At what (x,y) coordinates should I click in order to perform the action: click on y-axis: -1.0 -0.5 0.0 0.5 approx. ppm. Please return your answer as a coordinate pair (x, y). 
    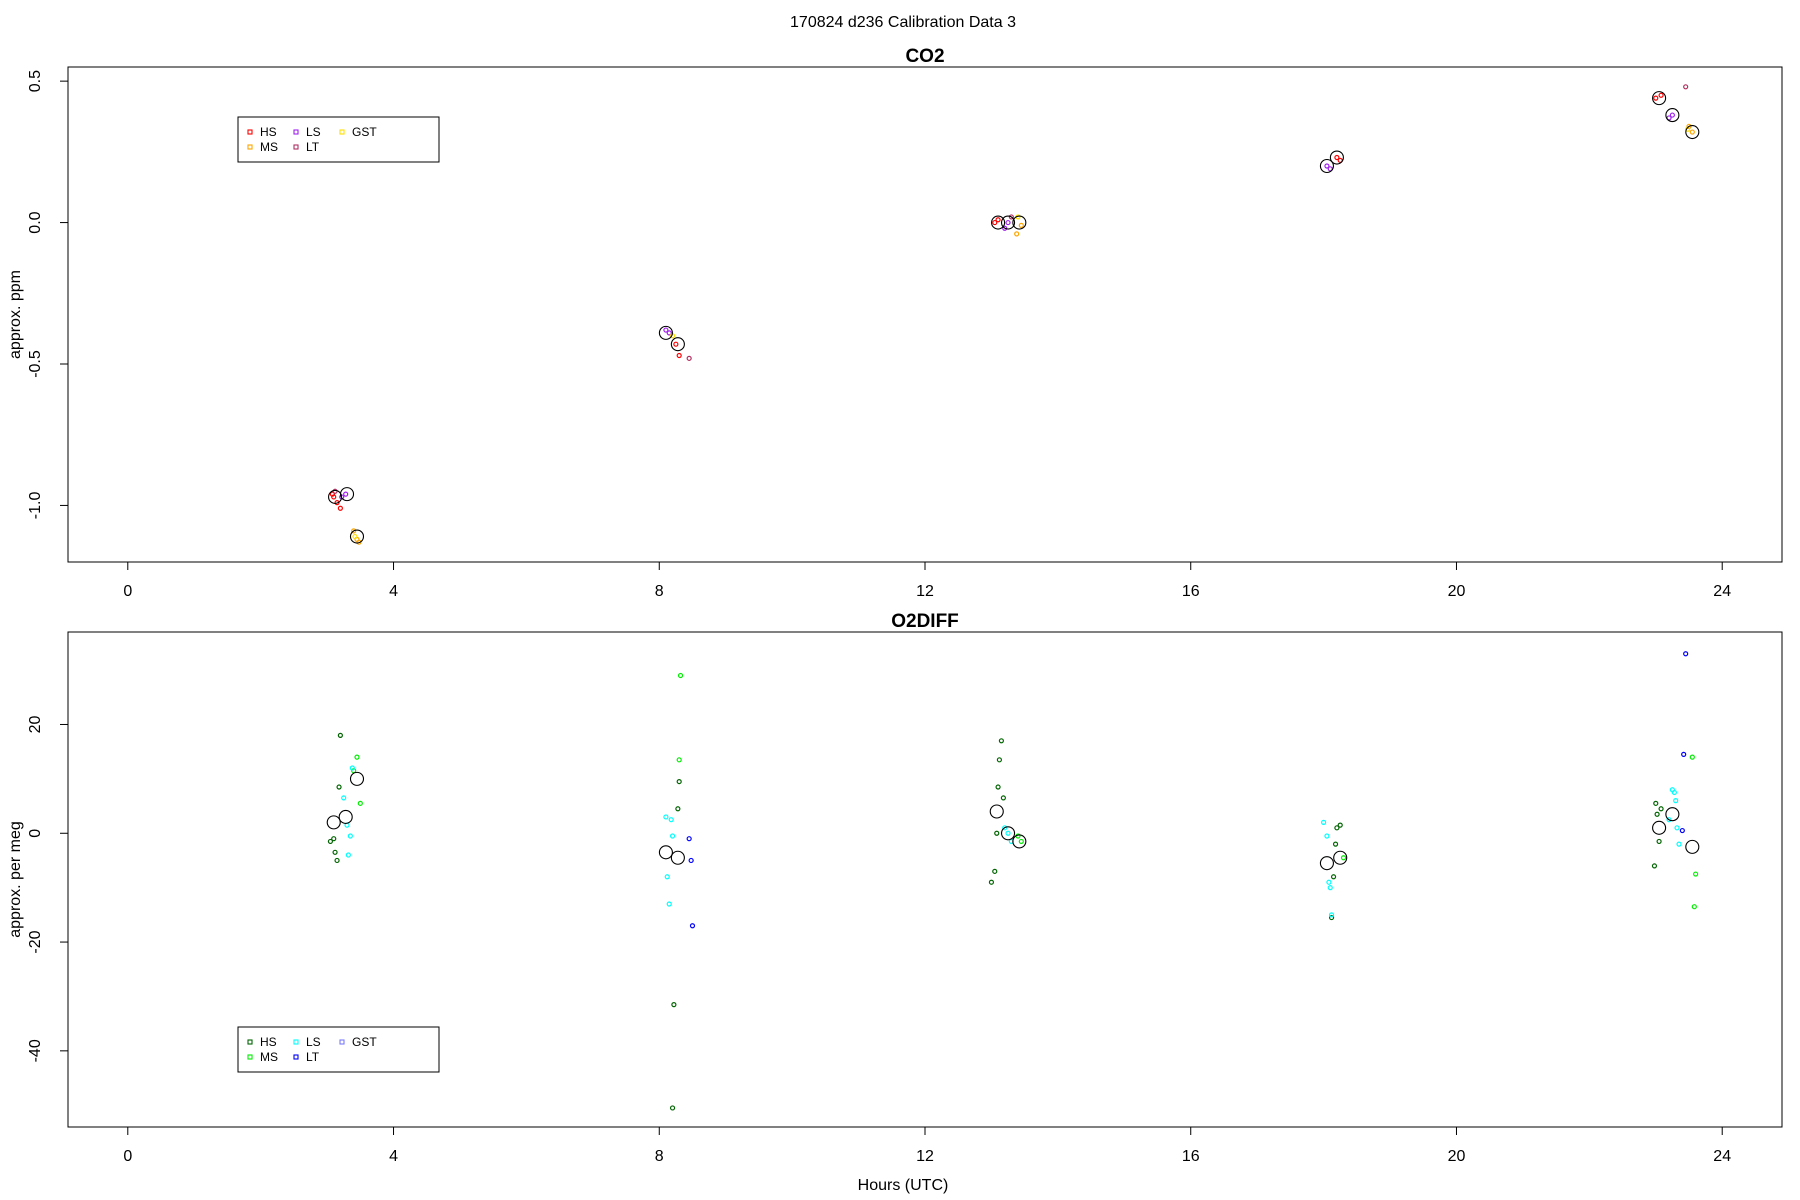
    Looking at the image, I should click on (38, 295).